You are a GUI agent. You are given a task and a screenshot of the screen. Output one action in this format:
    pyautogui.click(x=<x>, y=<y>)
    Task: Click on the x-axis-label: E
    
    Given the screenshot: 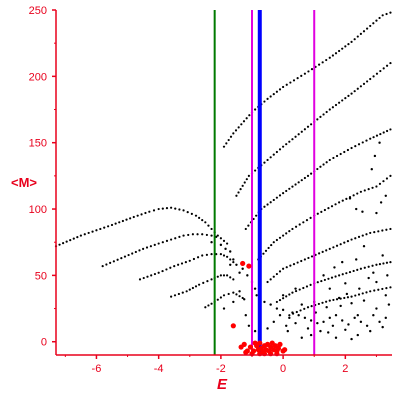 What is the action you would take?
    pyautogui.click(x=222, y=384)
    